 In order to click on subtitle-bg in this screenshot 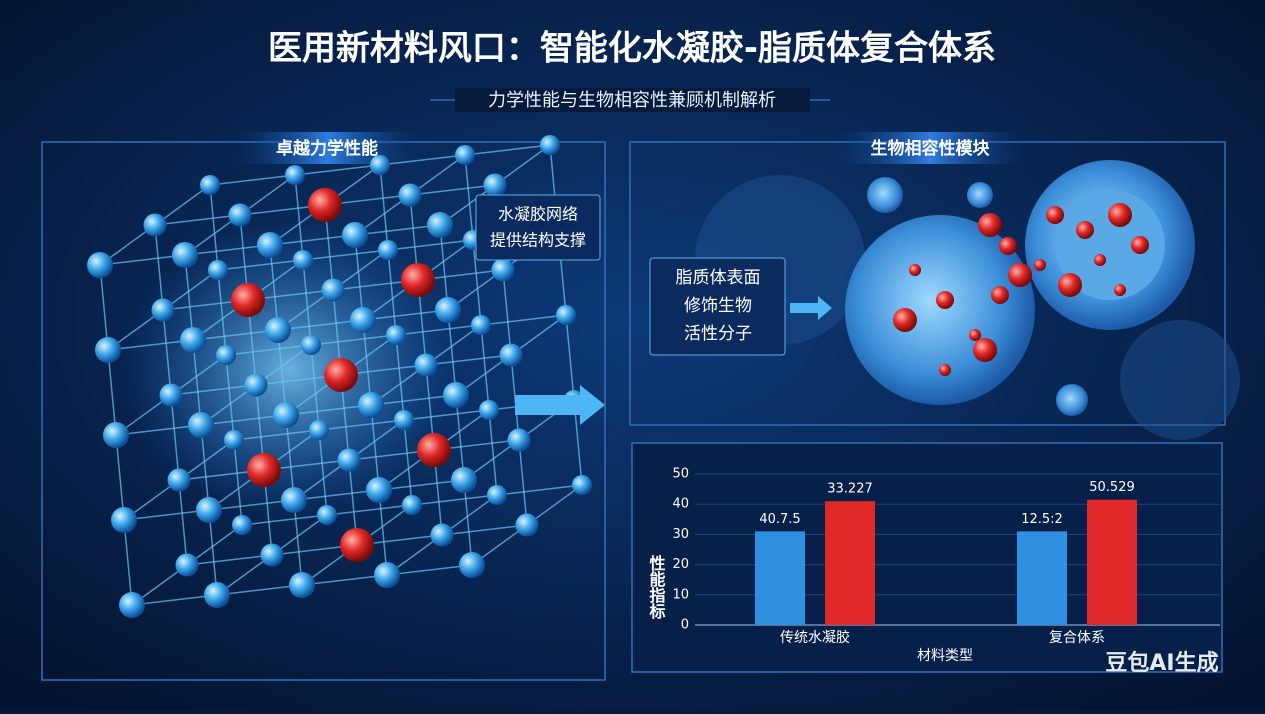, I will do `click(632, 100)`.